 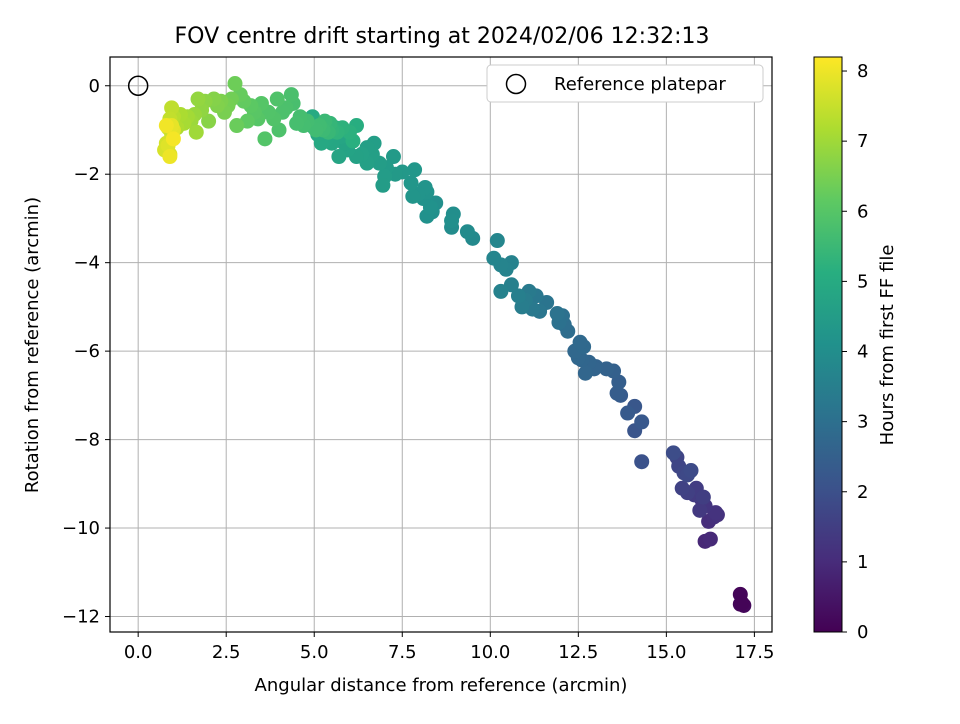 I want to click on x-tick-label: 12.5, so click(x=578, y=652).